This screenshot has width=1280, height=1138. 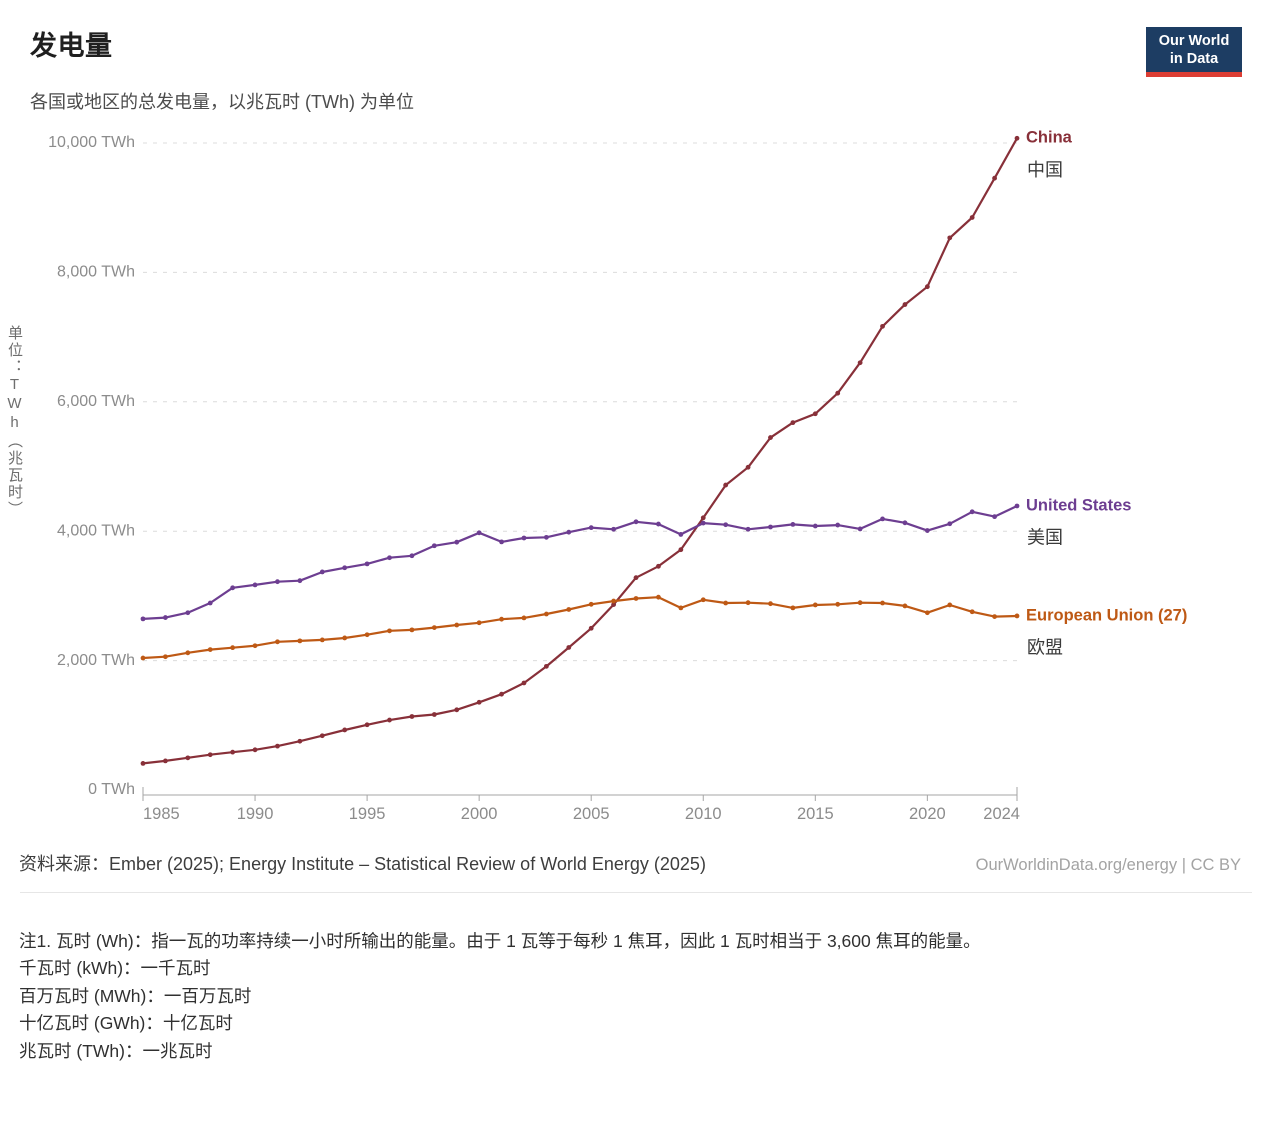 I want to click on footnote-line: 百万瓦时 (MWh)：一百万瓦时, so click(x=135, y=995).